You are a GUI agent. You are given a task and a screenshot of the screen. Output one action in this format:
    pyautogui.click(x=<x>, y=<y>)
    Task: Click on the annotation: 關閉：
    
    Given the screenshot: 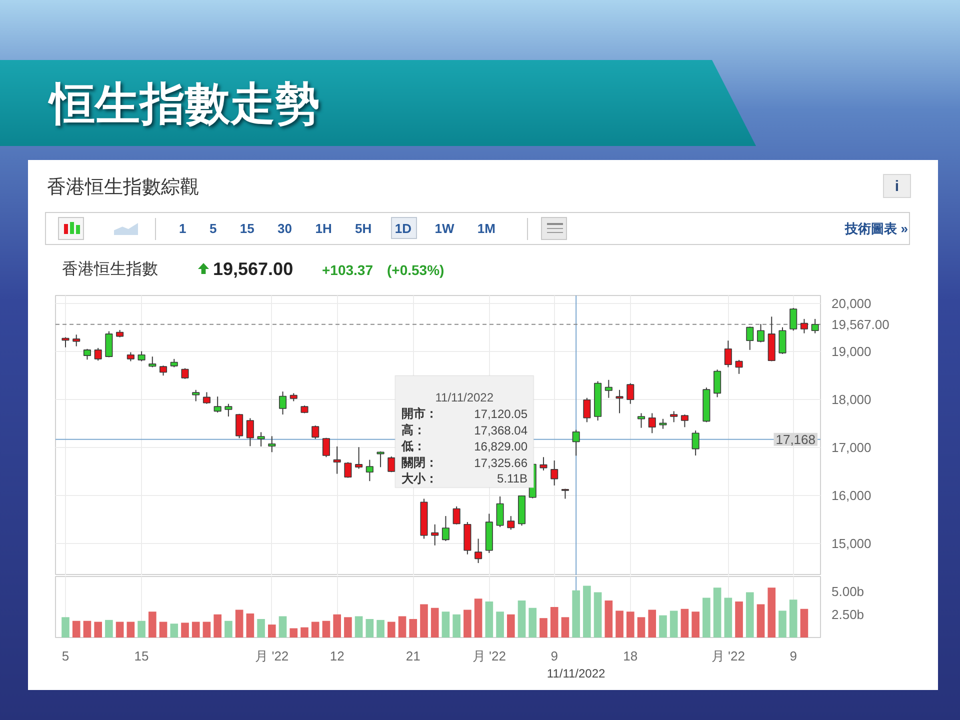 What is the action you would take?
    pyautogui.click(x=419, y=462)
    